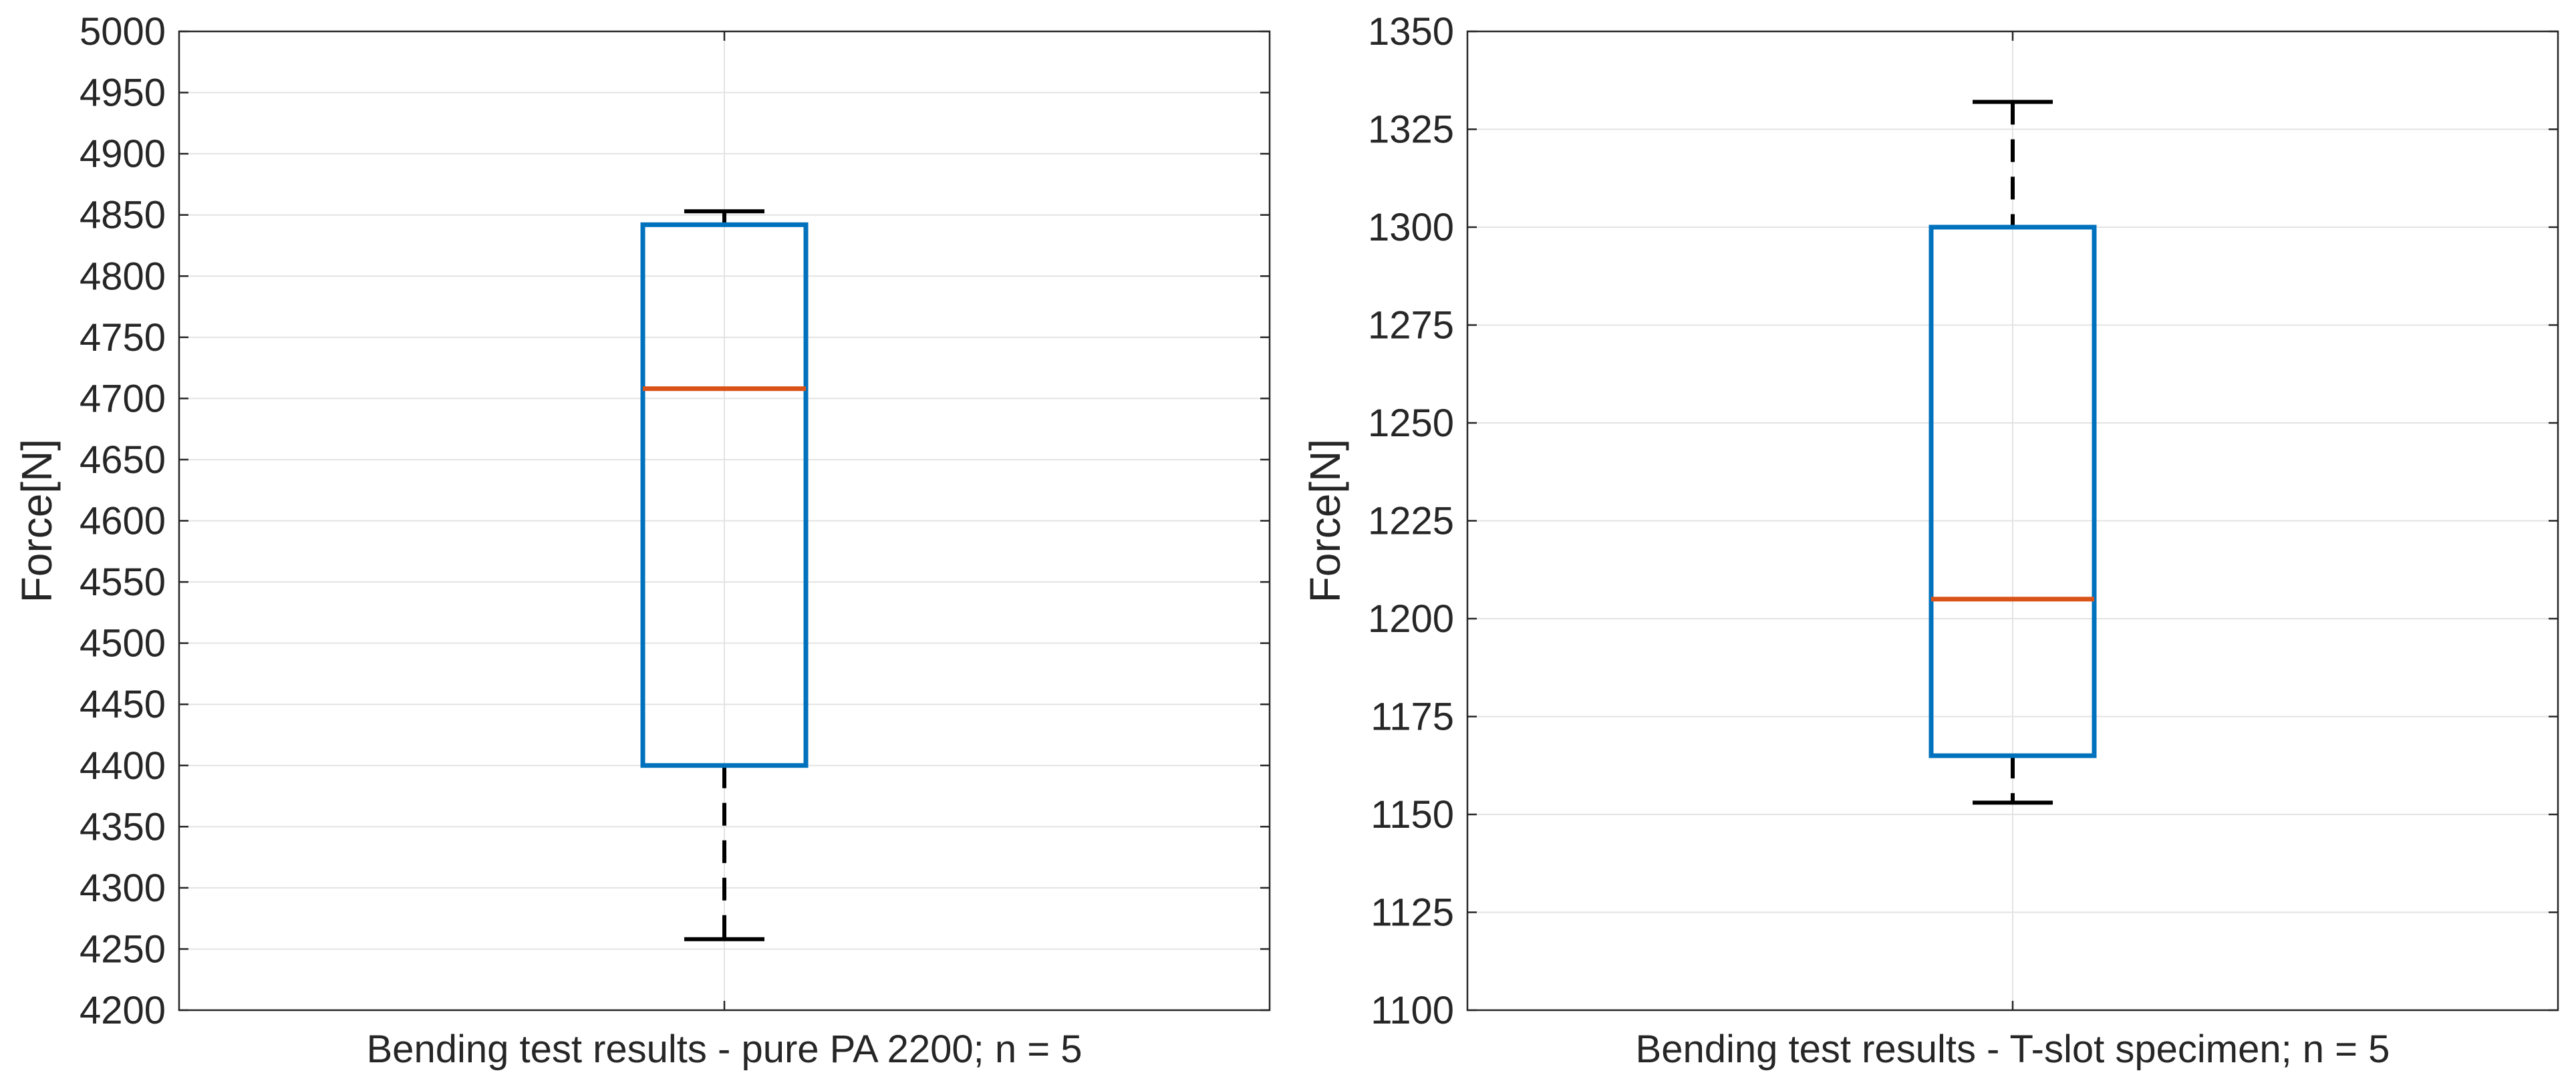 This screenshot has width=2576, height=1081. What do you see at coordinates (1411, 130) in the screenshot?
I see `y-tick-label: 1325` at bounding box center [1411, 130].